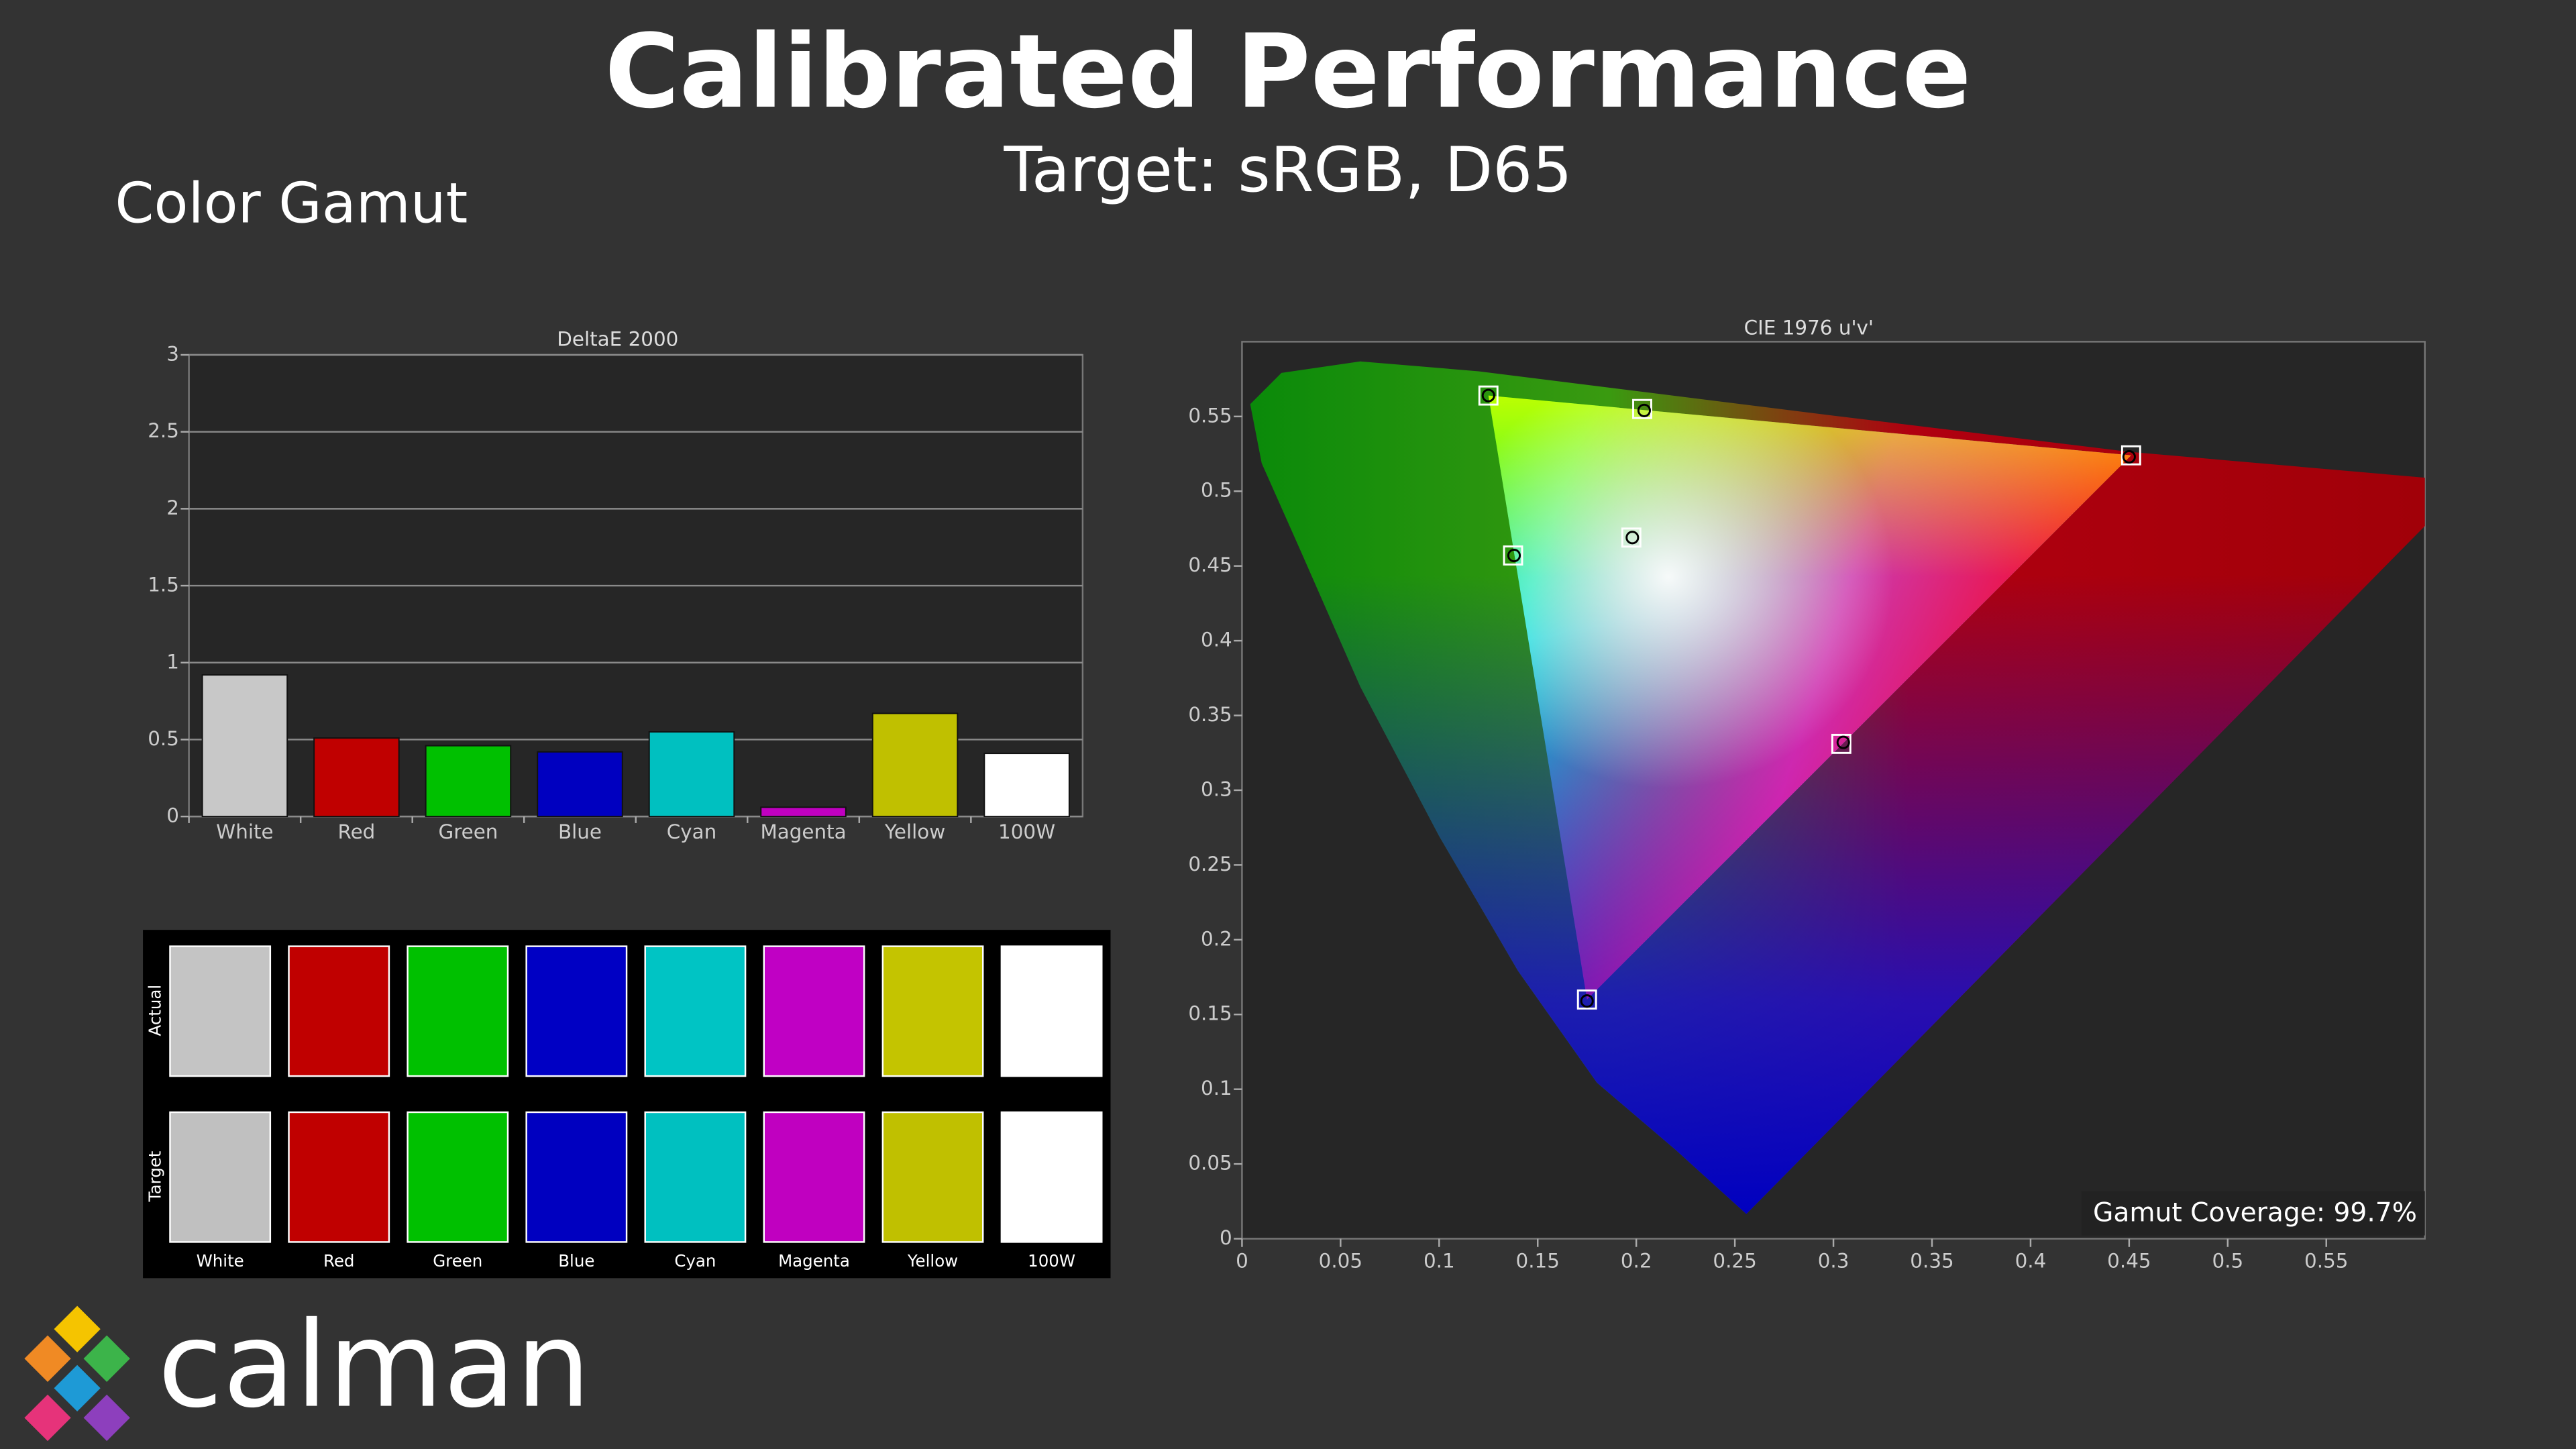 This screenshot has width=2576, height=1449. I want to click on x-tick-label: 100W, so click(1026, 831).